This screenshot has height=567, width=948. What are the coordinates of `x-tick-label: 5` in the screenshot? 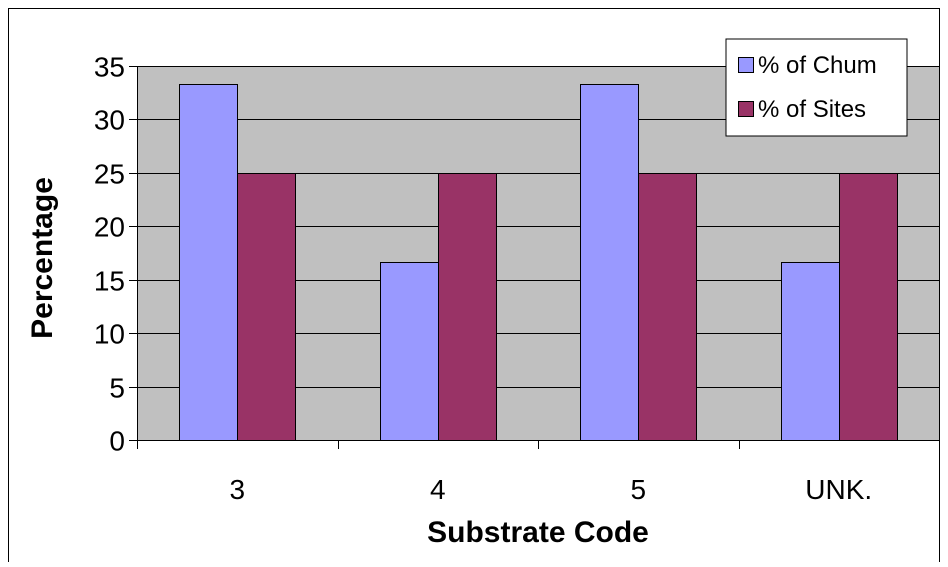 It's located at (638, 489).